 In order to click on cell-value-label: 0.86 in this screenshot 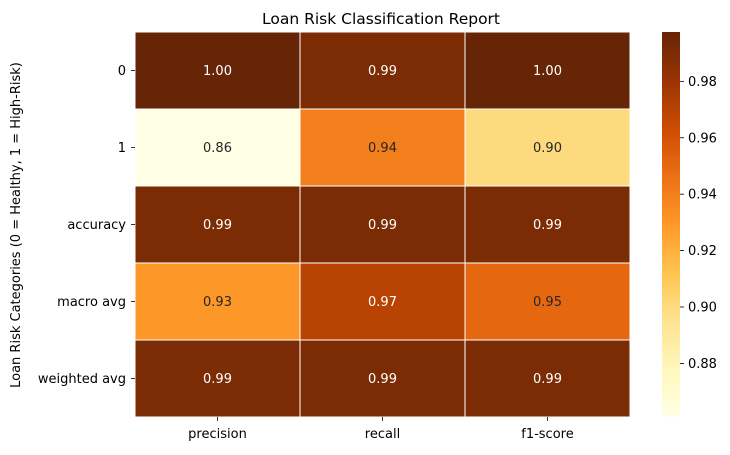, I will do `click(217, 148)`.